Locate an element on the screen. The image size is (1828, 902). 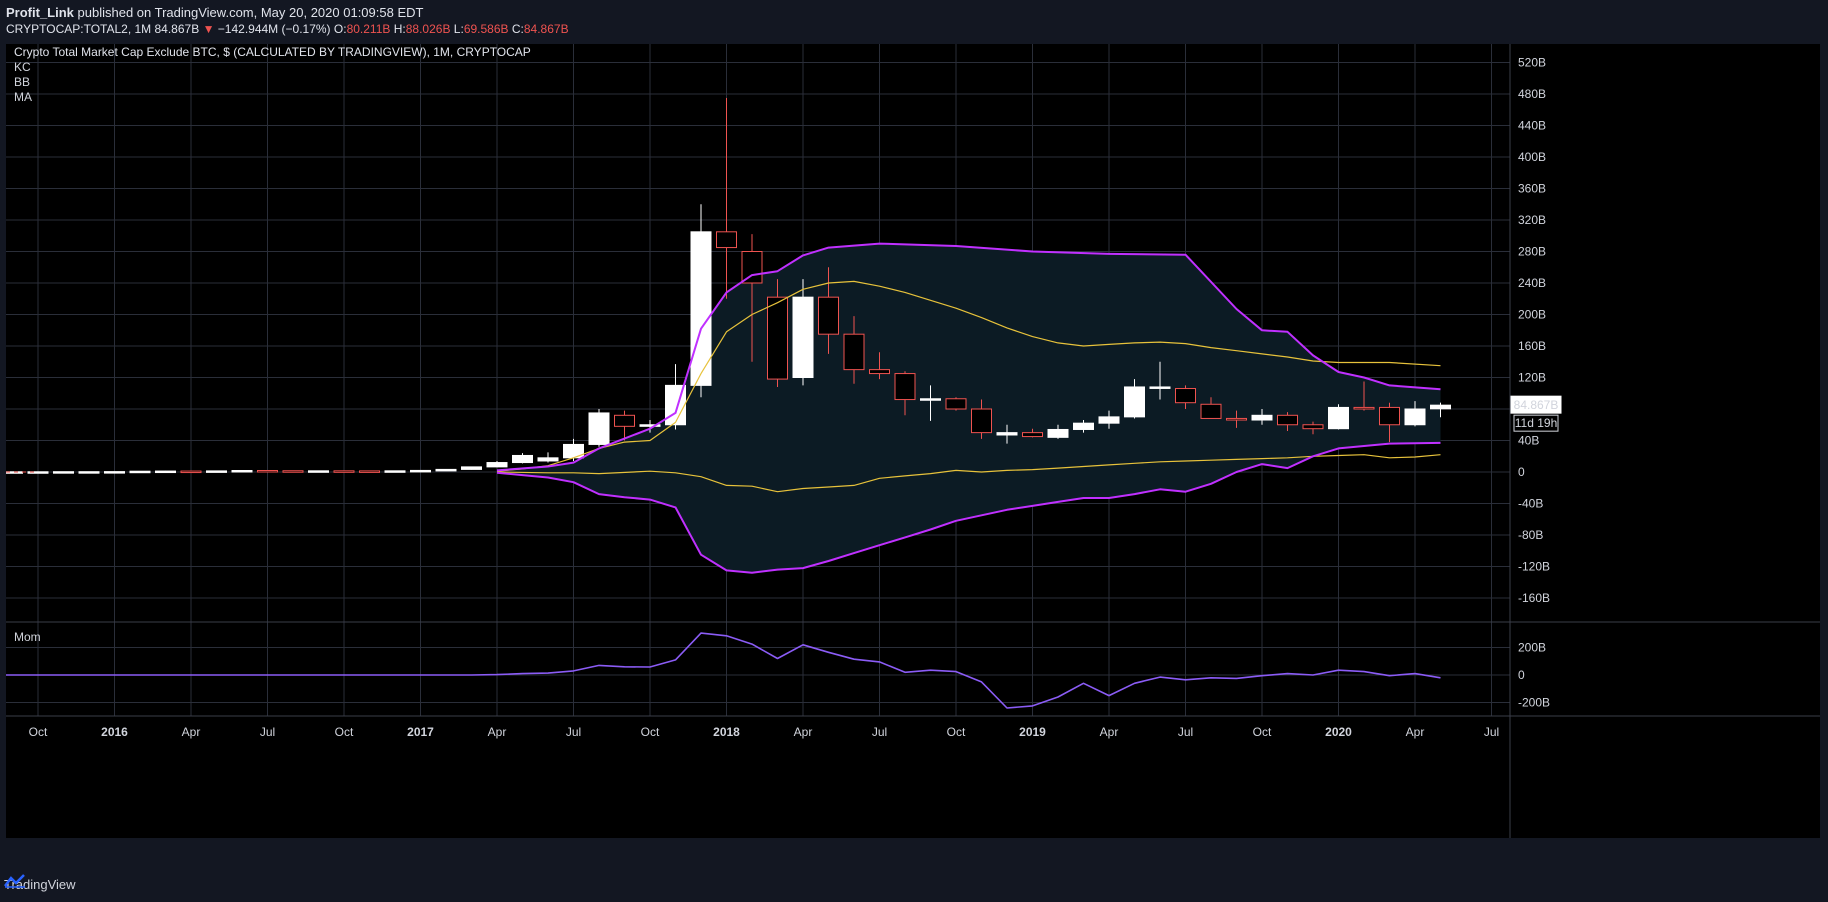
y-tick-label: 320B is located at coordinates (1532, 220).